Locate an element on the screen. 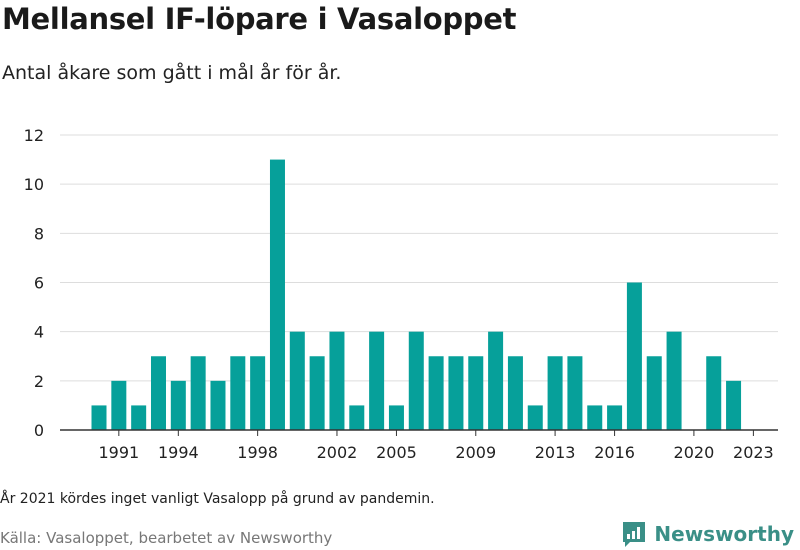  bar-2007 is located at coordinates (436, 393).